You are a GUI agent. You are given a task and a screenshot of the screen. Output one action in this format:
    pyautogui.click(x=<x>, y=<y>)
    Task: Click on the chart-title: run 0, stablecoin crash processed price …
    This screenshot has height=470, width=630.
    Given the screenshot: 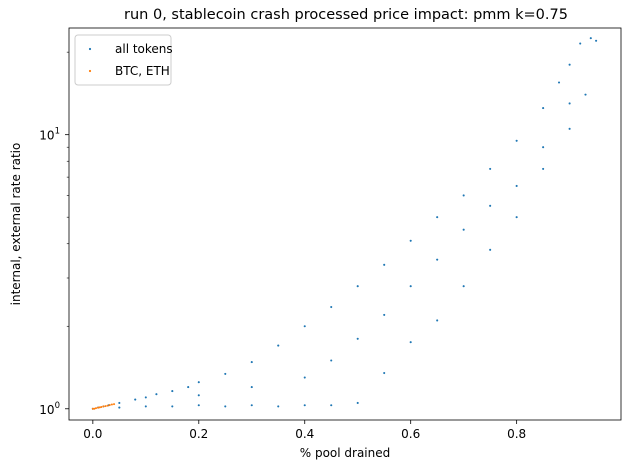 What is the action you would take?
    pyautogui.click(x=346, y=15)
    